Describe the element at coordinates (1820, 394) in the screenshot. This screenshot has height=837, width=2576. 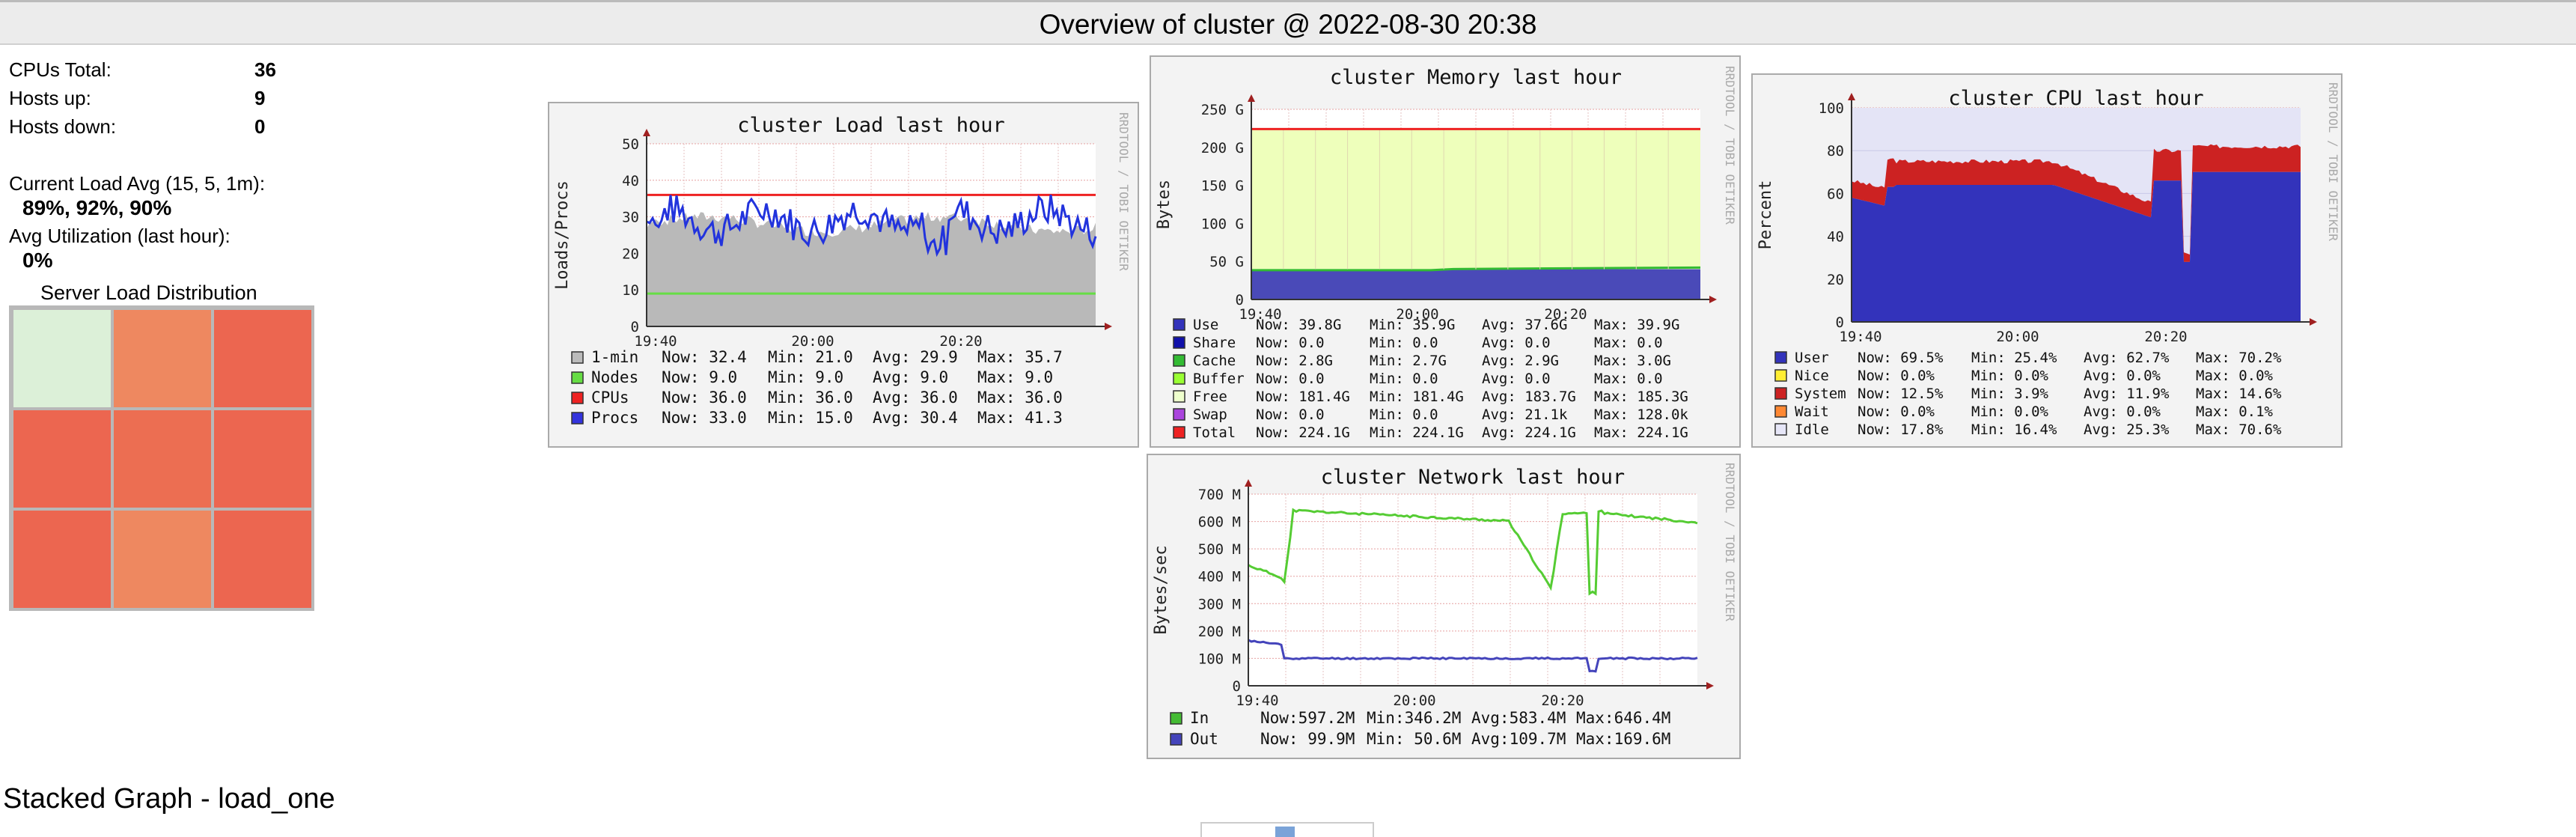
I see `legend-name: System` at that location.